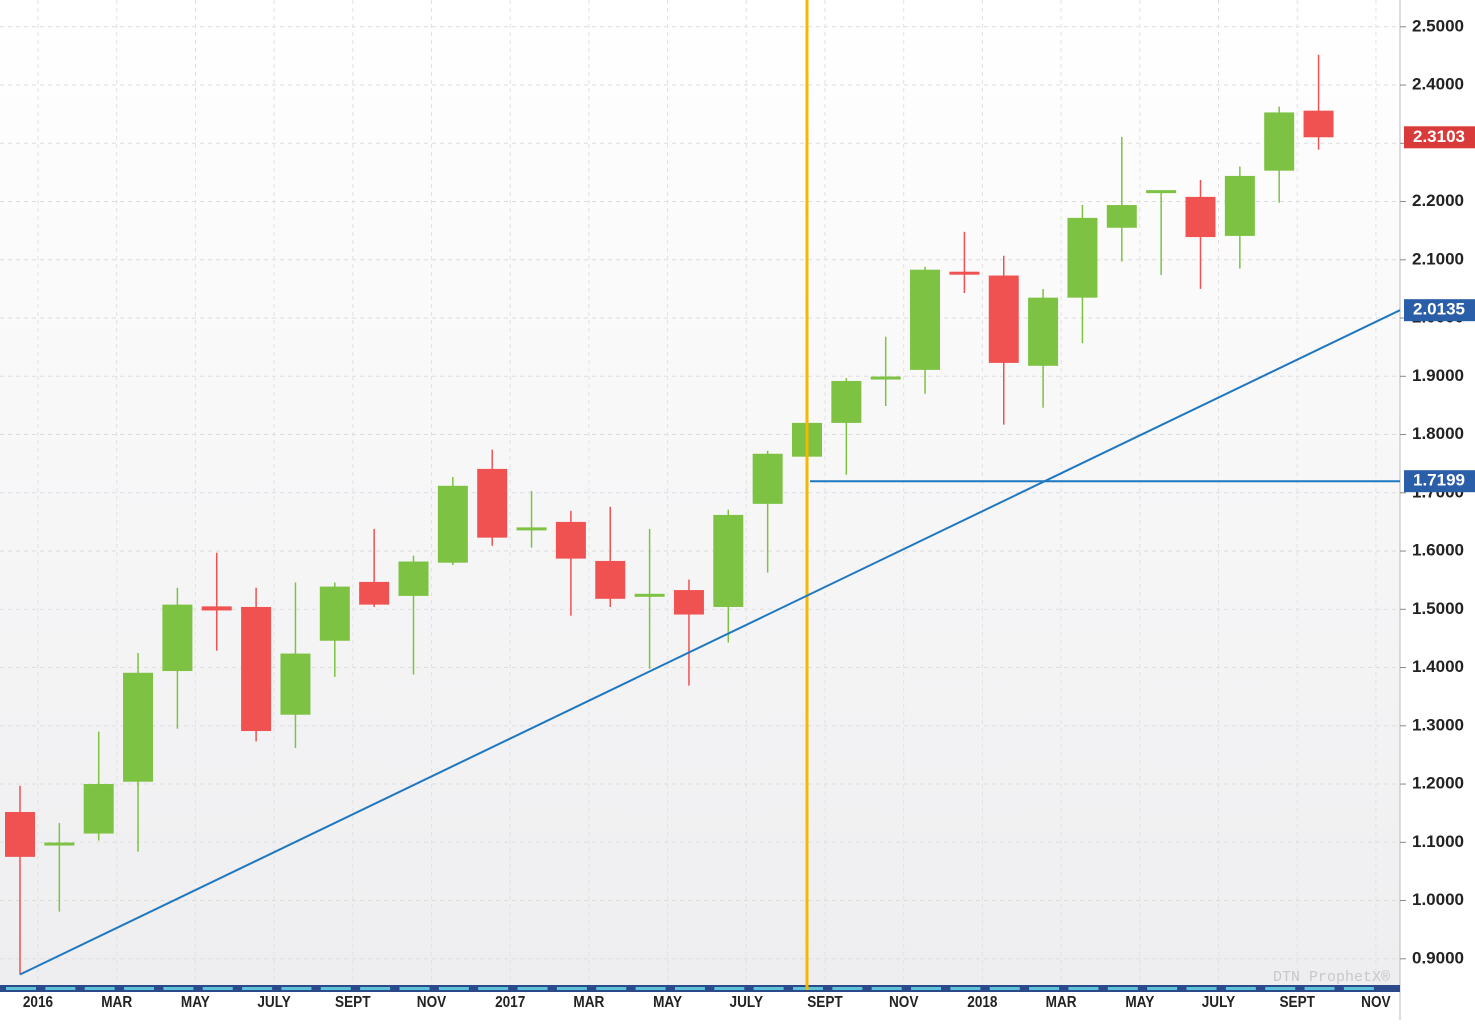 The width and height of the screenshot is (1475, 1025). Describe the element at coordinates (1438, 608) in the screenshot. I see `y-tick-label: 1.5000` at that location.